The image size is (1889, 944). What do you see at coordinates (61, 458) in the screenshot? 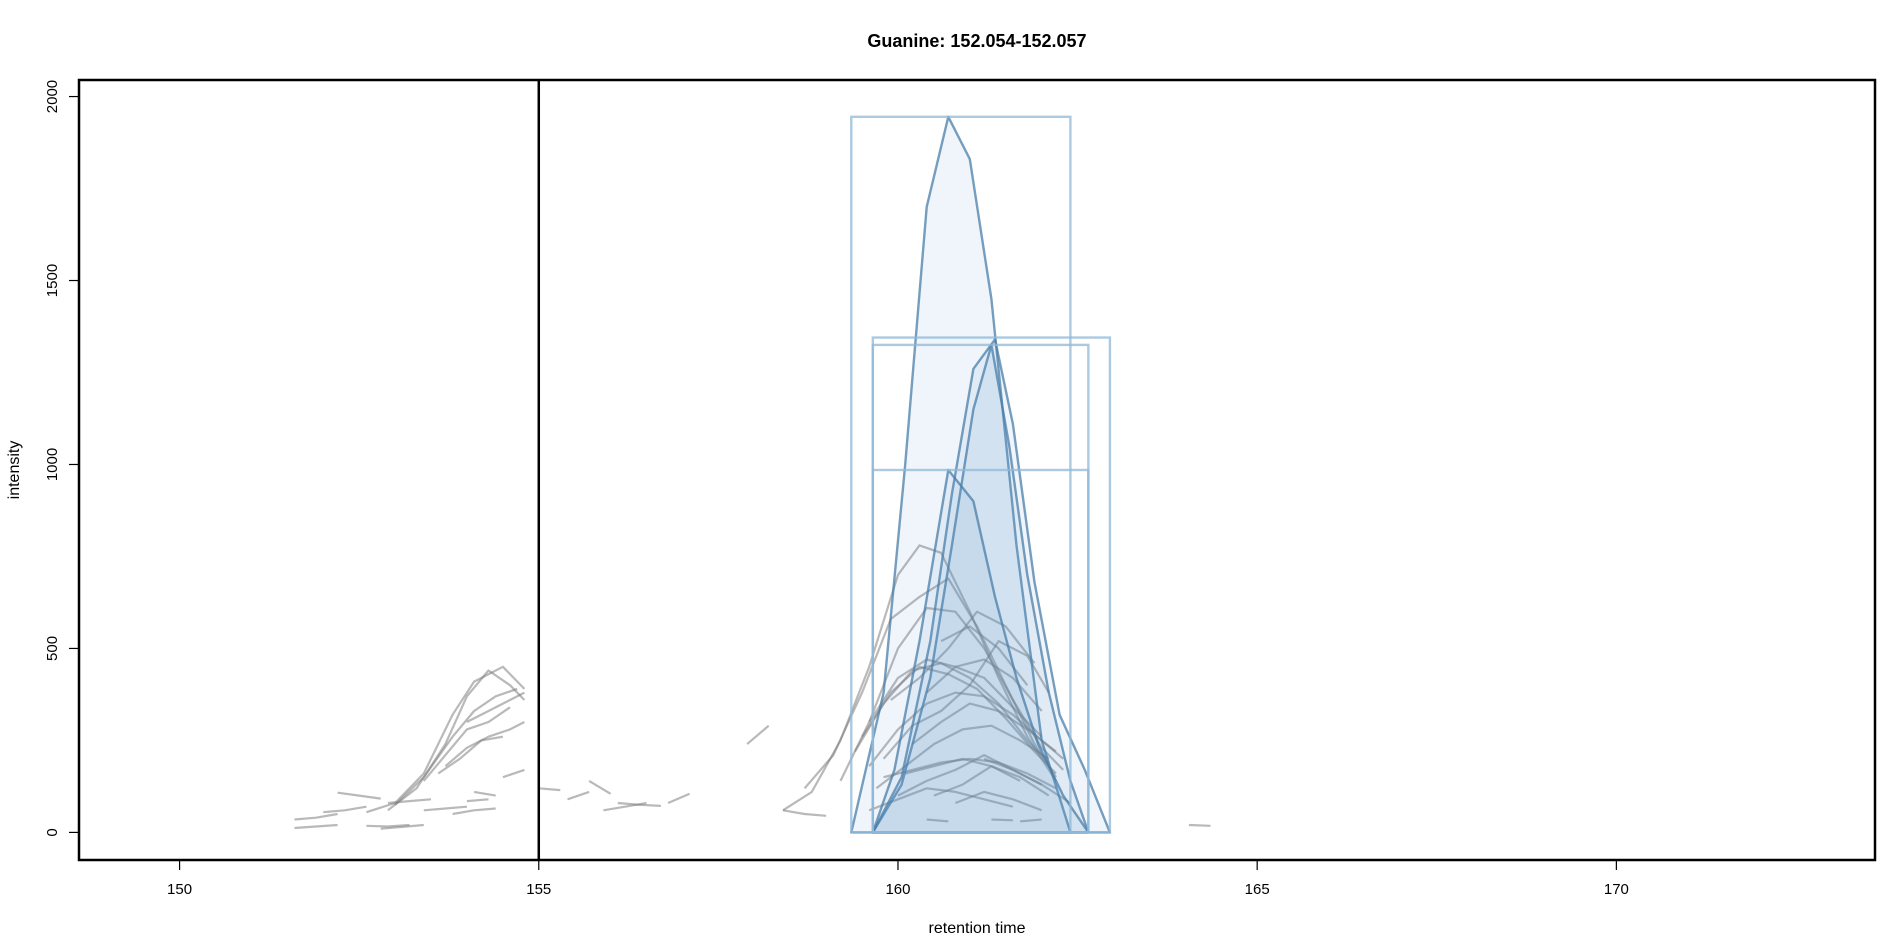
I see `y-axis-ticks: 0 500 1000 1500 2000` at bounding box center [61, 458].